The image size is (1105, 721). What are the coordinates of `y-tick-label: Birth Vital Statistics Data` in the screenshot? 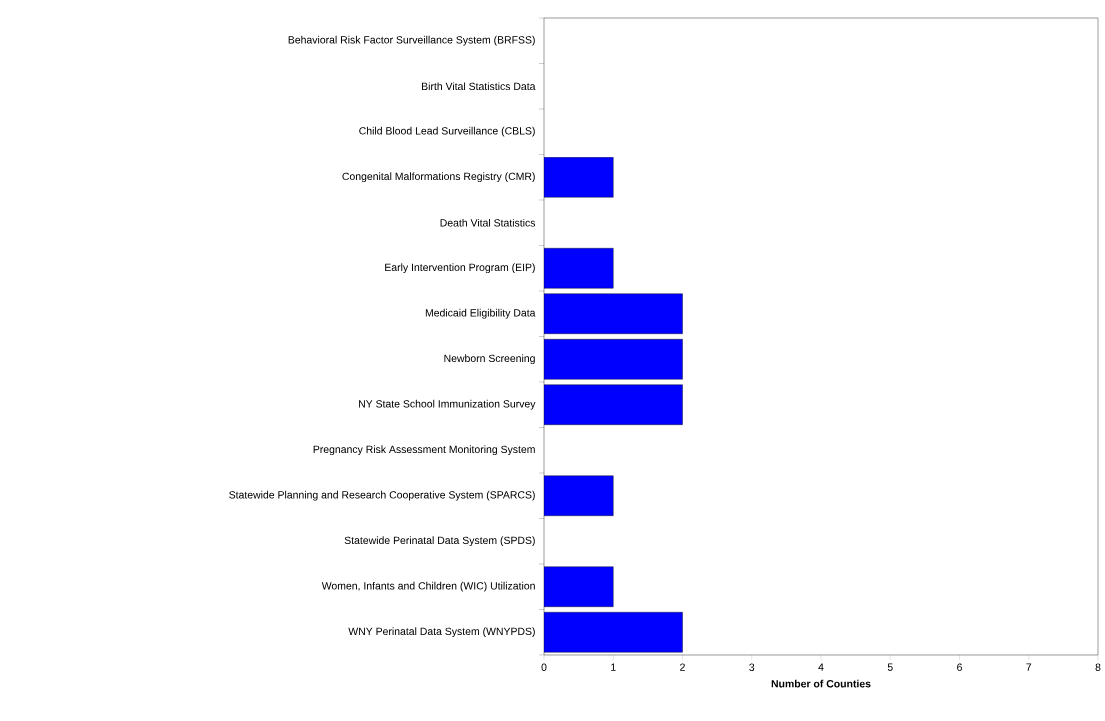 It's located at (479, 86).